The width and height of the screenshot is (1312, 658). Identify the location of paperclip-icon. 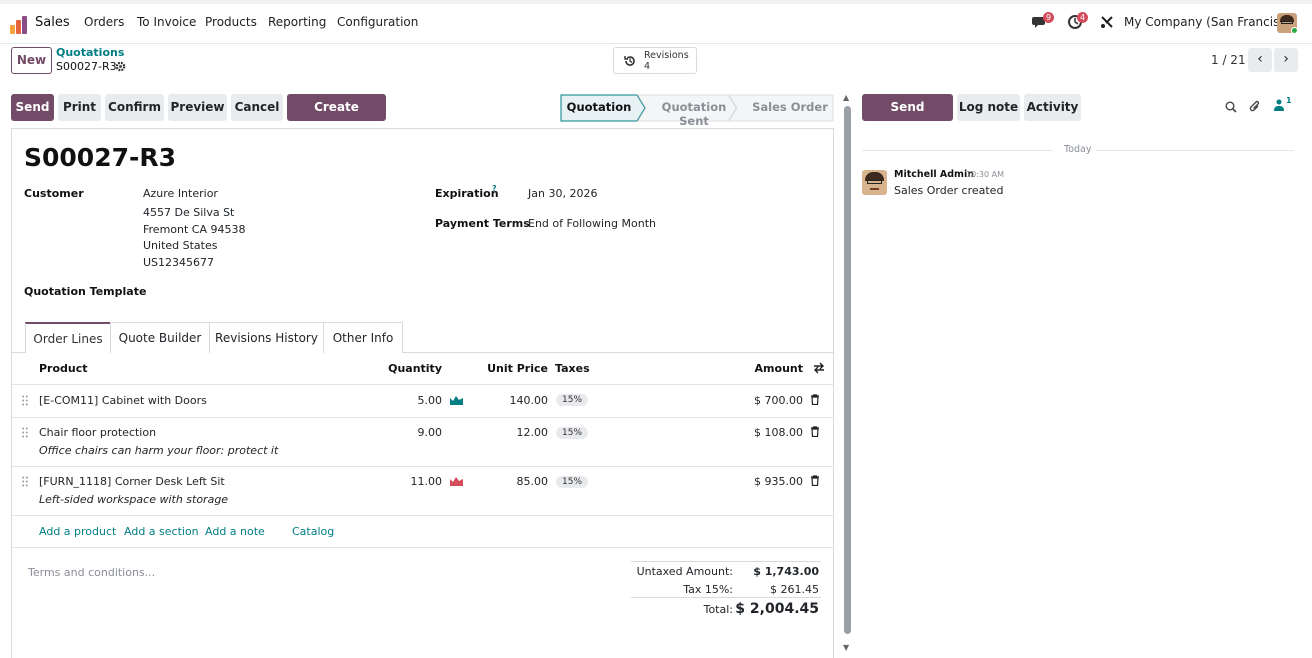
(1255, 107).